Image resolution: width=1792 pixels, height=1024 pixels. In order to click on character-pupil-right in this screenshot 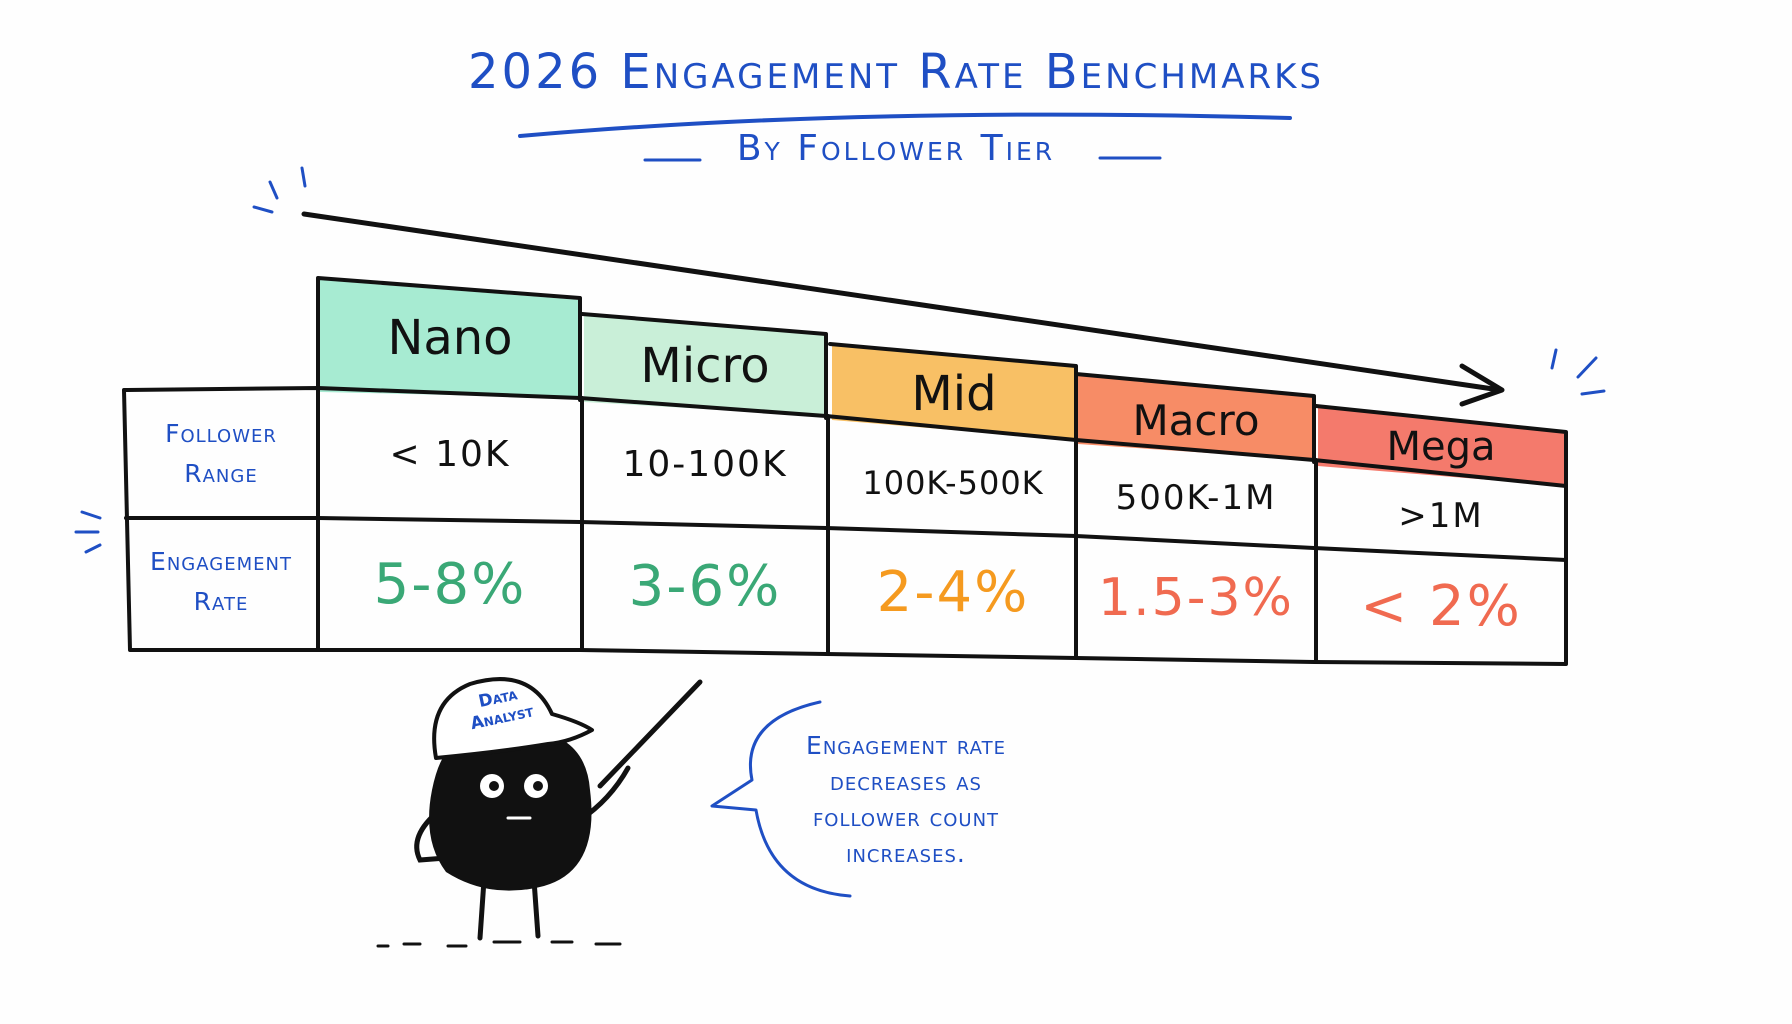, I will do `click(538, 786)`.